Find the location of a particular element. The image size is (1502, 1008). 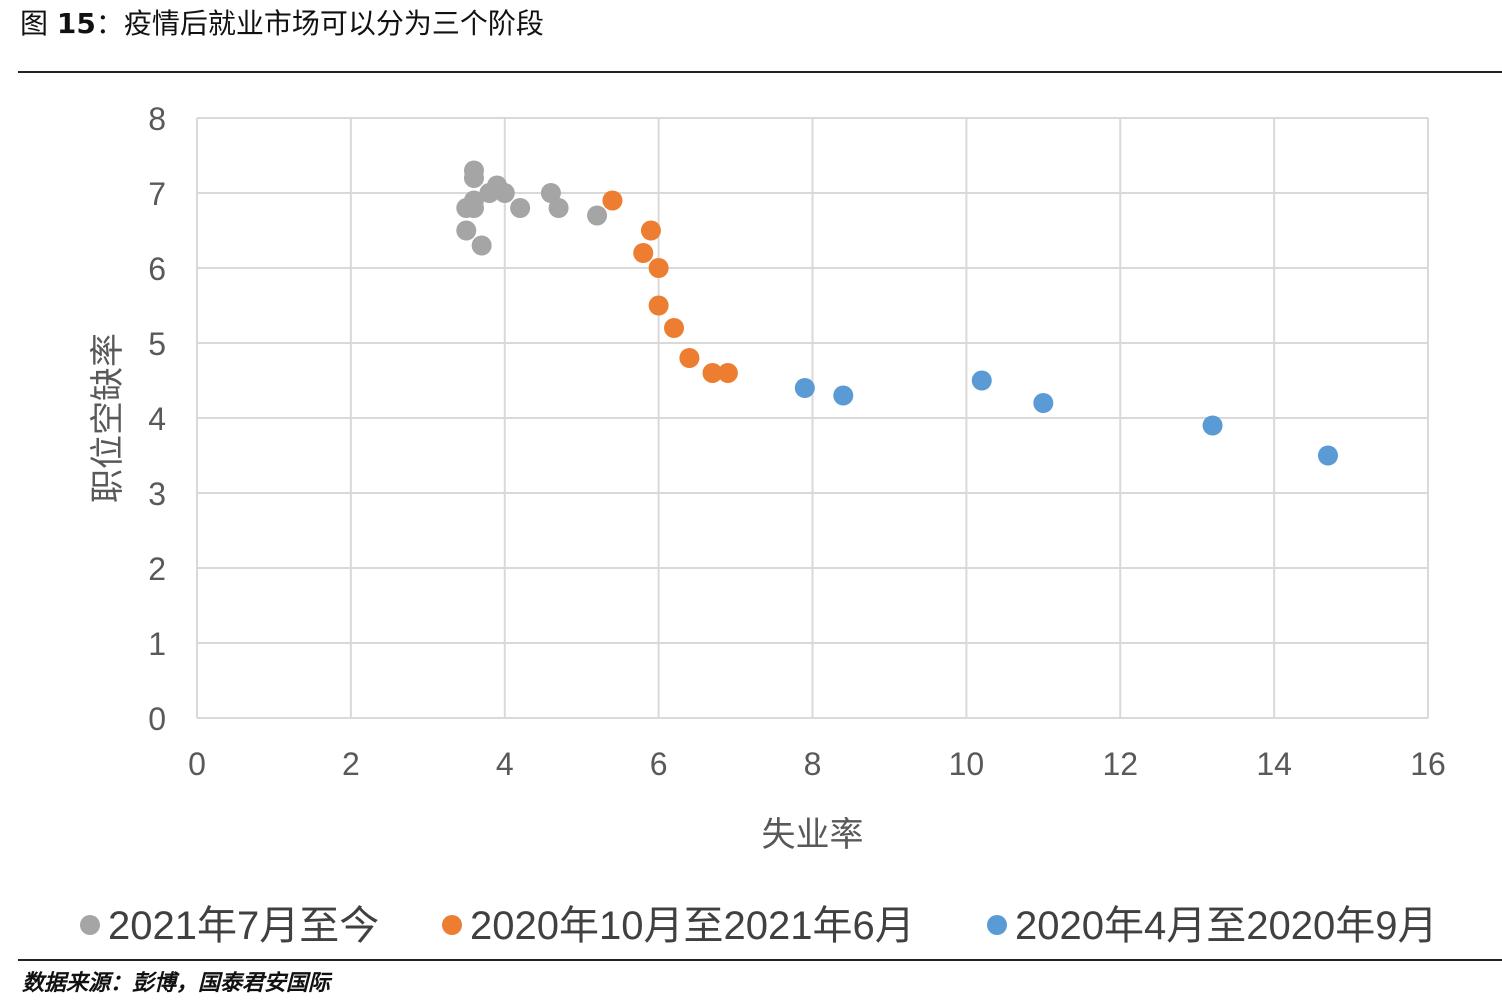

y-tick-label-1: 1 is located at coordinates (157, 644).